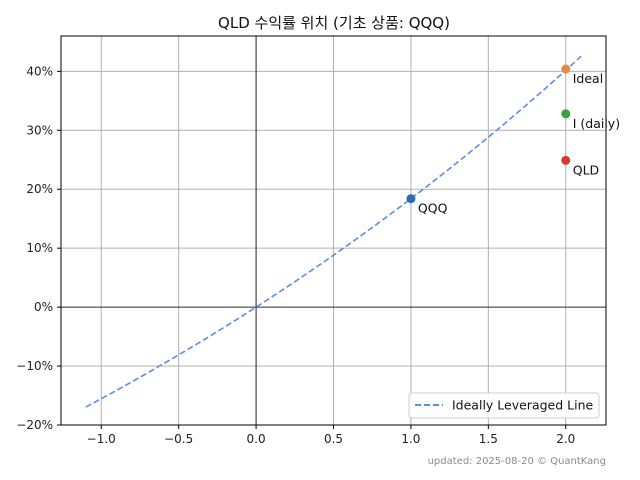 The width and height of the screenshot is (640, 480). What do you see at coordinates (256, 439) in the screenshot?
I see `x-tick-label: 0.0` at bounding box center [256, 439].